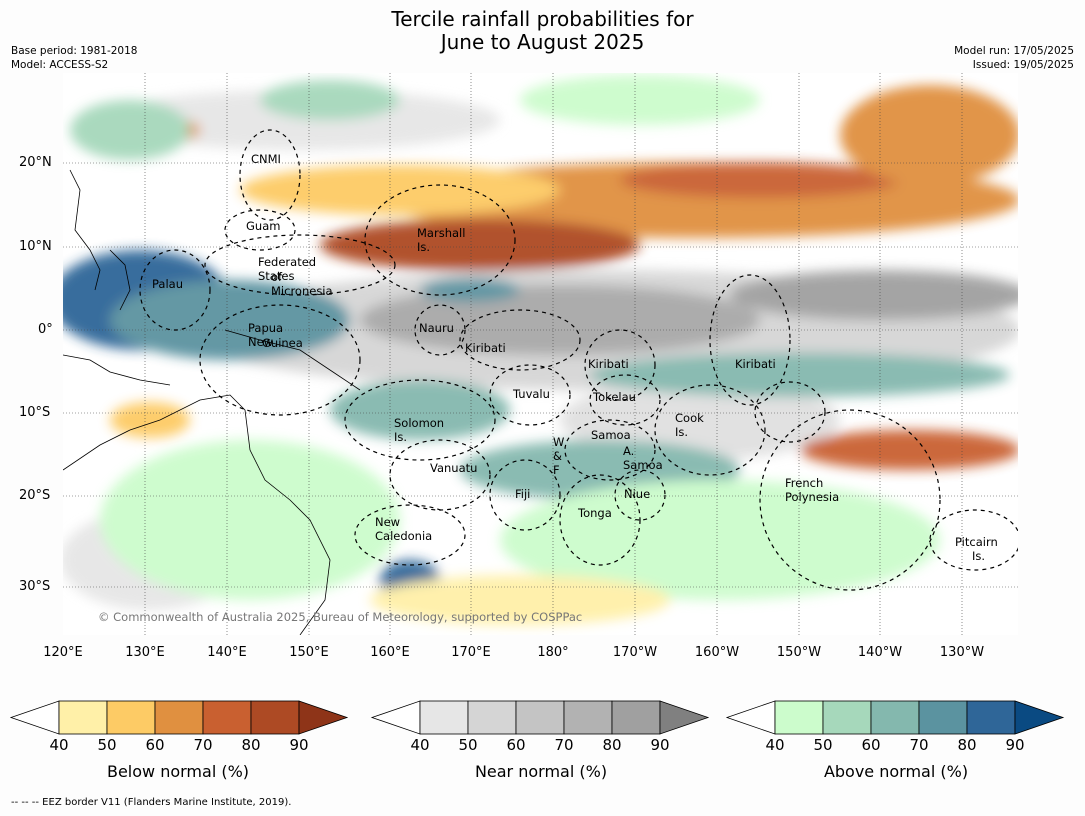 Image resolution: width=1085 pixels, height=816 pixels. Describe the element at coordinates (689, 425) in the screenshot. I see `region-label: Cook Is.` at that location.